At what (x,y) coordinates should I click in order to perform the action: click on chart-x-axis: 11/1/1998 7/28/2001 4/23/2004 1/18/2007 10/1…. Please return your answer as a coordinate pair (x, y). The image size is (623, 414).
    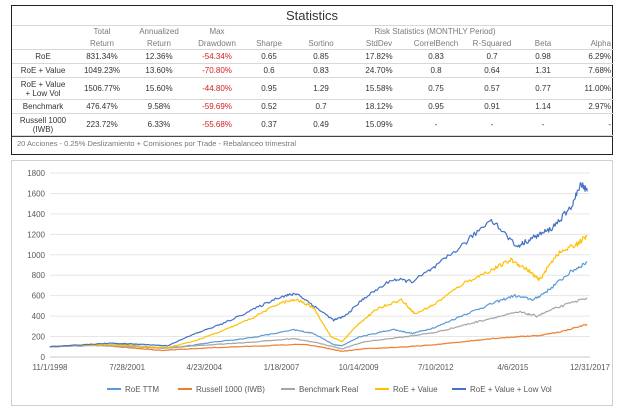
    Looking at the image, I should click on (322, 367).